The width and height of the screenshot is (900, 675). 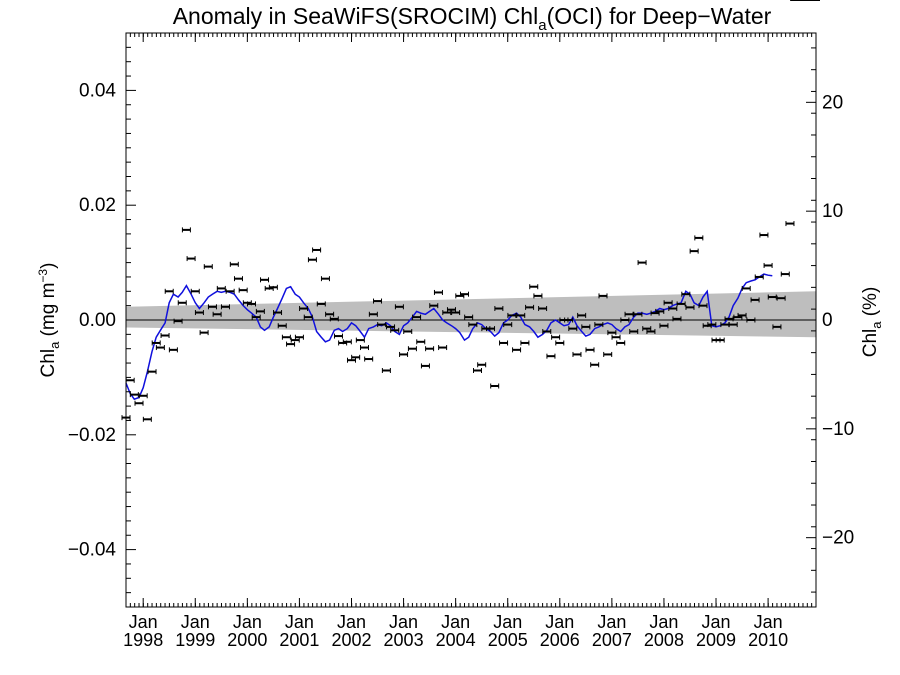 What do you see at coordinates (832, 102) in the screenshot?
I see `right-tick-label: 20` at bounding box center [832, 102].